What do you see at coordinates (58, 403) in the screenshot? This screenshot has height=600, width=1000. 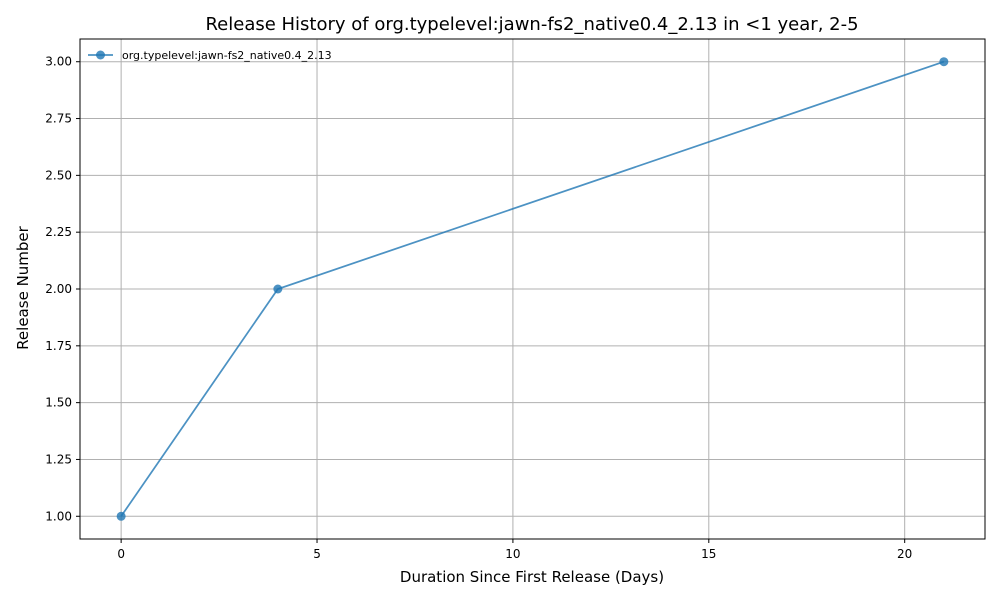 I see `y-tick-label: 1.50` at bounding box center [58, 403].